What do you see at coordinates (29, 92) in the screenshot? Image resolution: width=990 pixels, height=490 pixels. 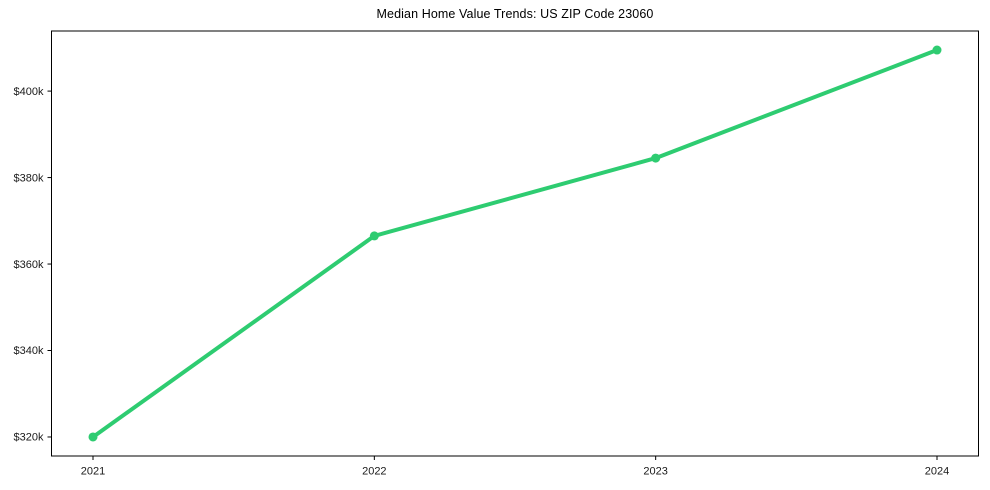 I see `y-tick-label: $400k` at bounding box center [29, 92].